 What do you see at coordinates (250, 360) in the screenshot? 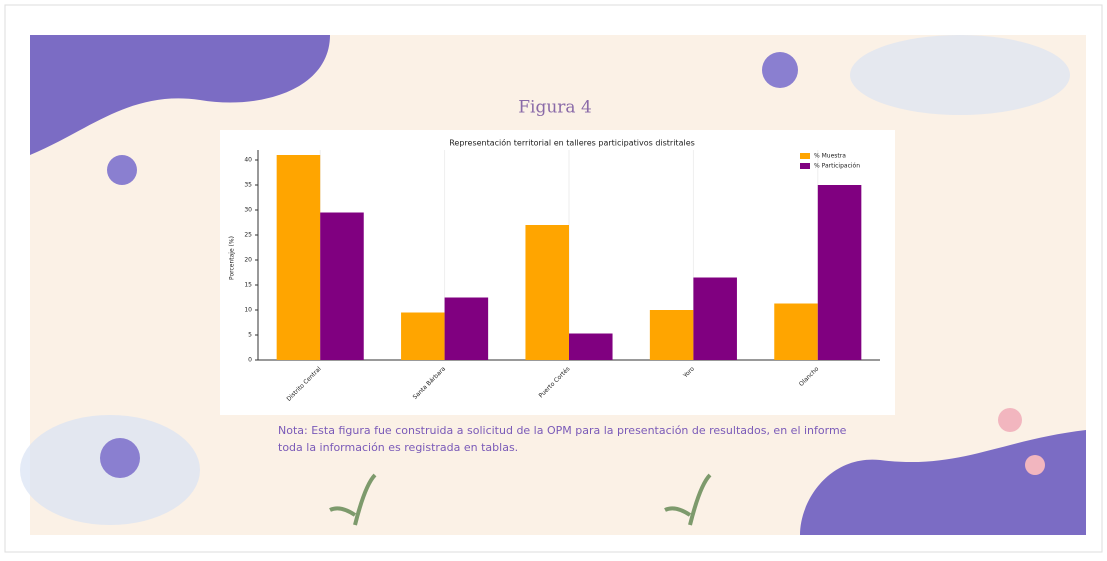
I see `y-tick-label: 0` at bounding box center [250, 360].